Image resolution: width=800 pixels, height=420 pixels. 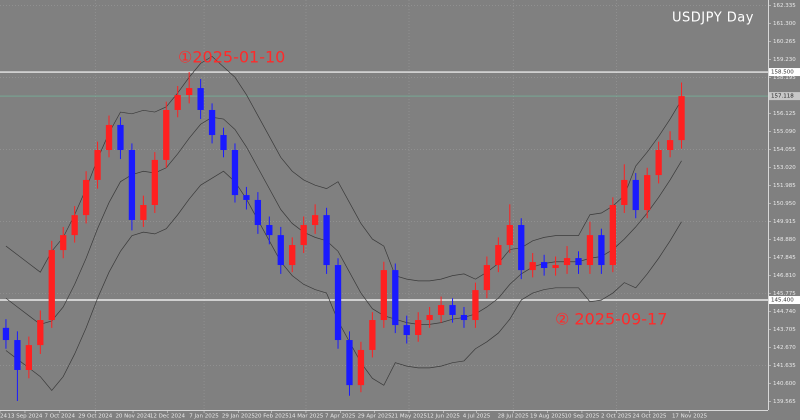 I want to click on x-tick-label: 2 Oct 2025, so click(x=616, y=417).